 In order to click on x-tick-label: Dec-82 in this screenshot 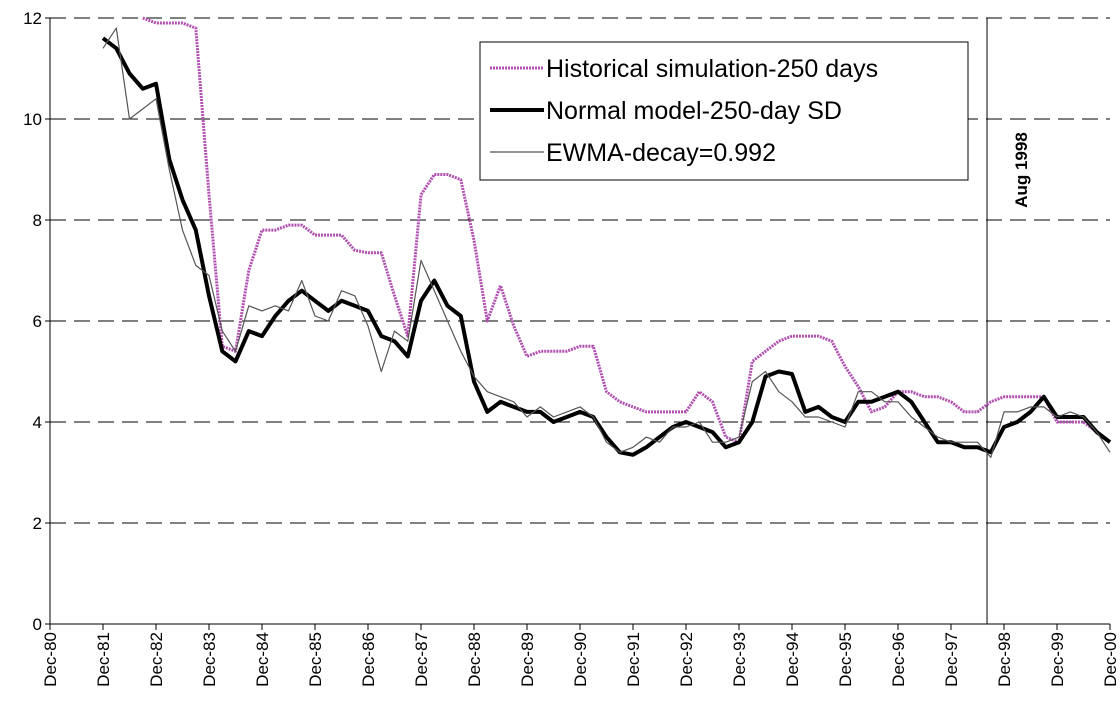, I will do `click(156, 659)`.